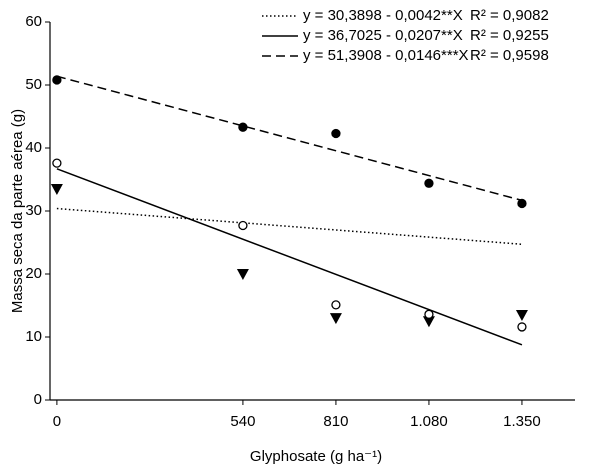 This screenshot has width=603, height=467. What do you see at coordinates (509, 15) in the screenshot?
I see `legend-r2: R² = 0,9082` at bounding box center [509, 15].